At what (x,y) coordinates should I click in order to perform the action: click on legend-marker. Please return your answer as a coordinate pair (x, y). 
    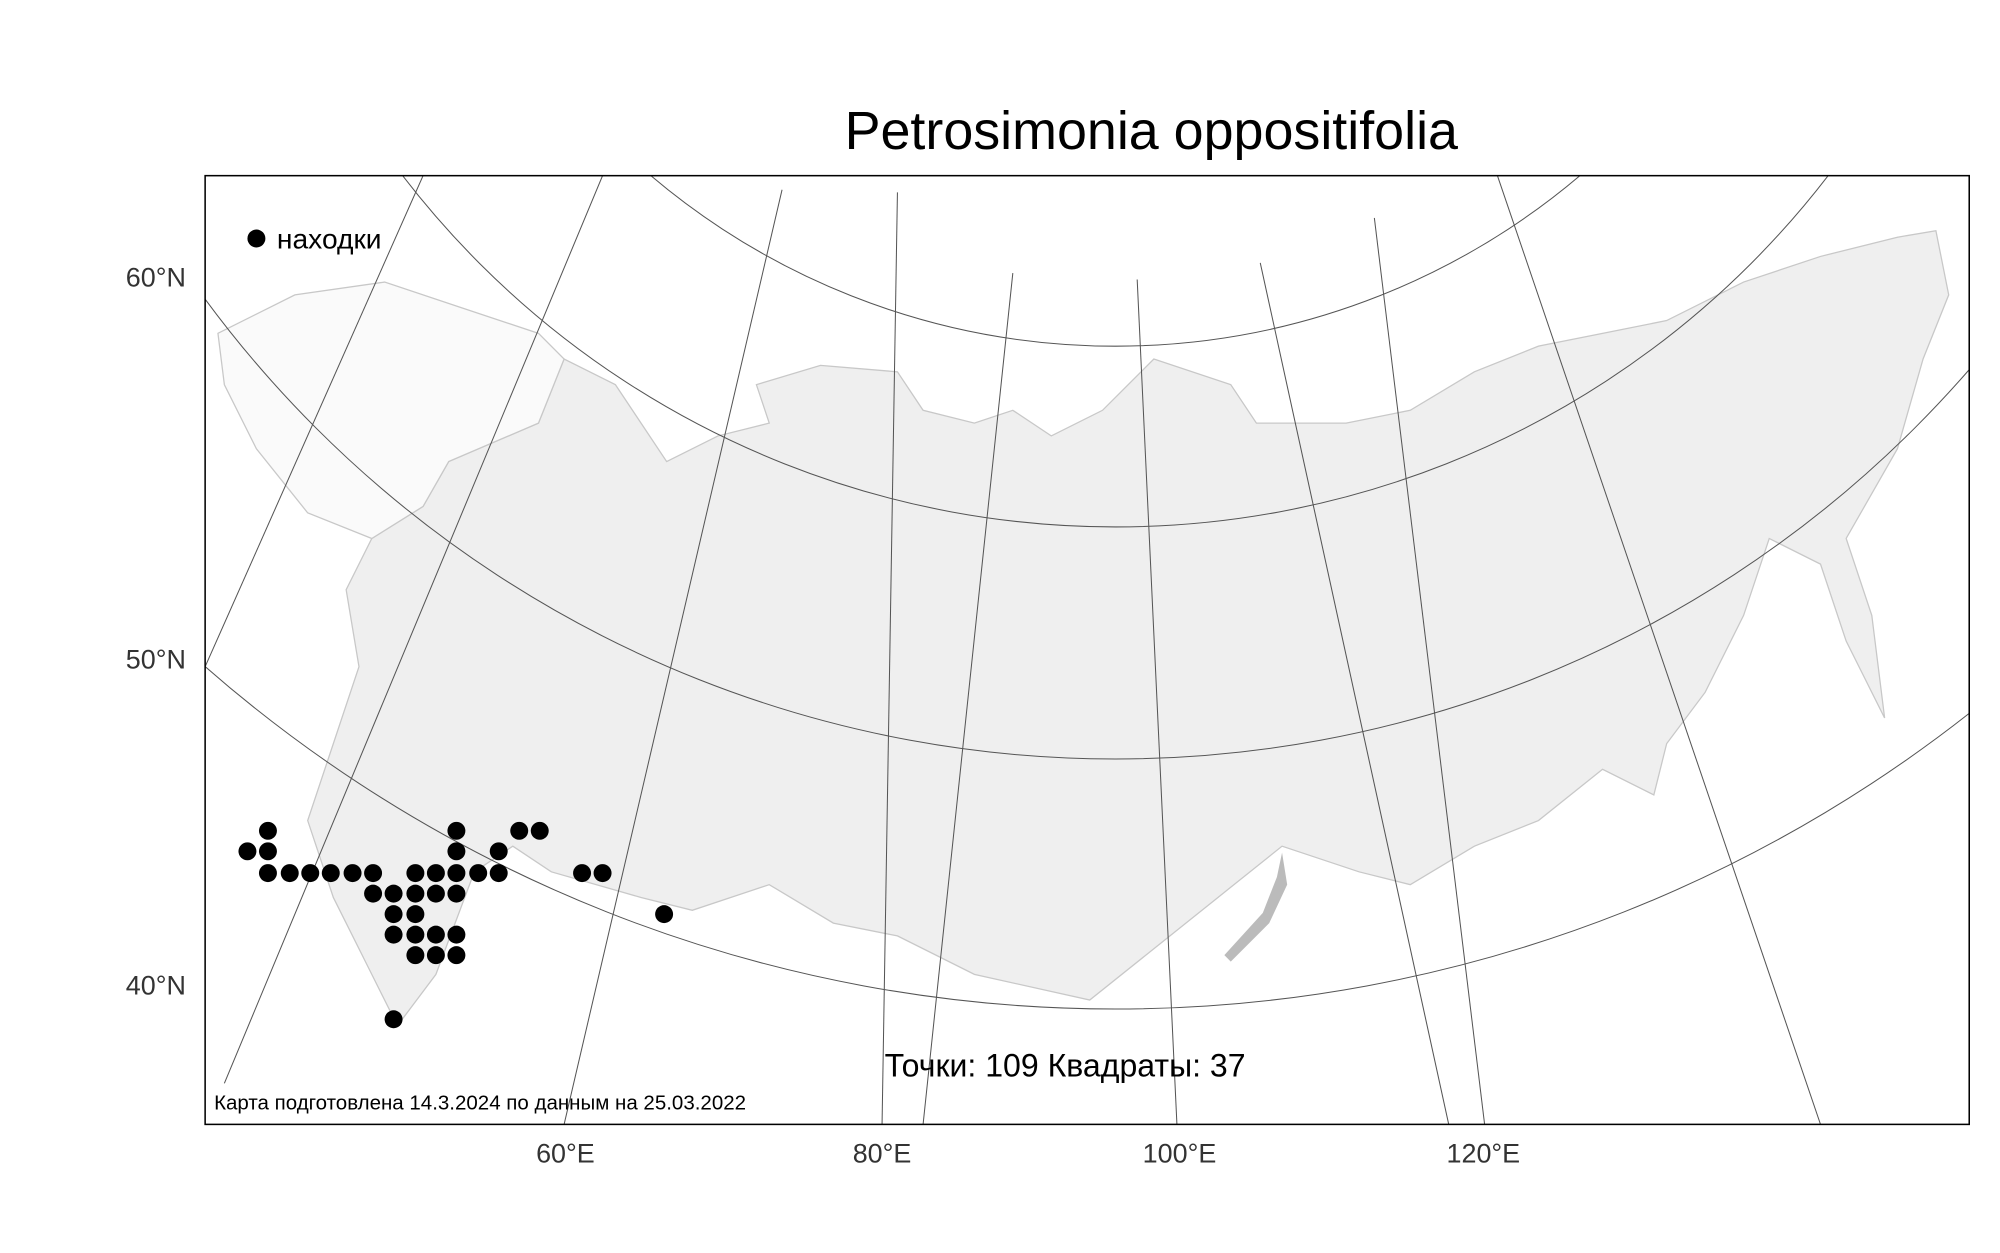
    Looking at the image, I should click on (256, 238).